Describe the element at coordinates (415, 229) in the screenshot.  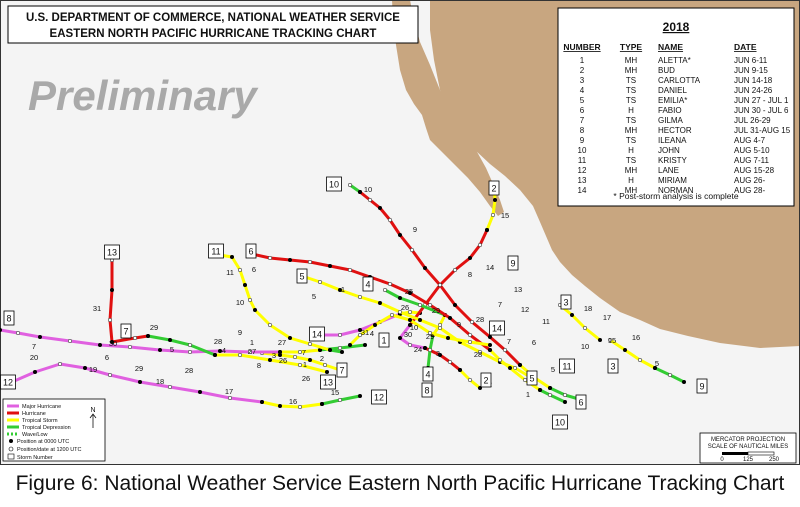
I see `date-label: 9` at that location.